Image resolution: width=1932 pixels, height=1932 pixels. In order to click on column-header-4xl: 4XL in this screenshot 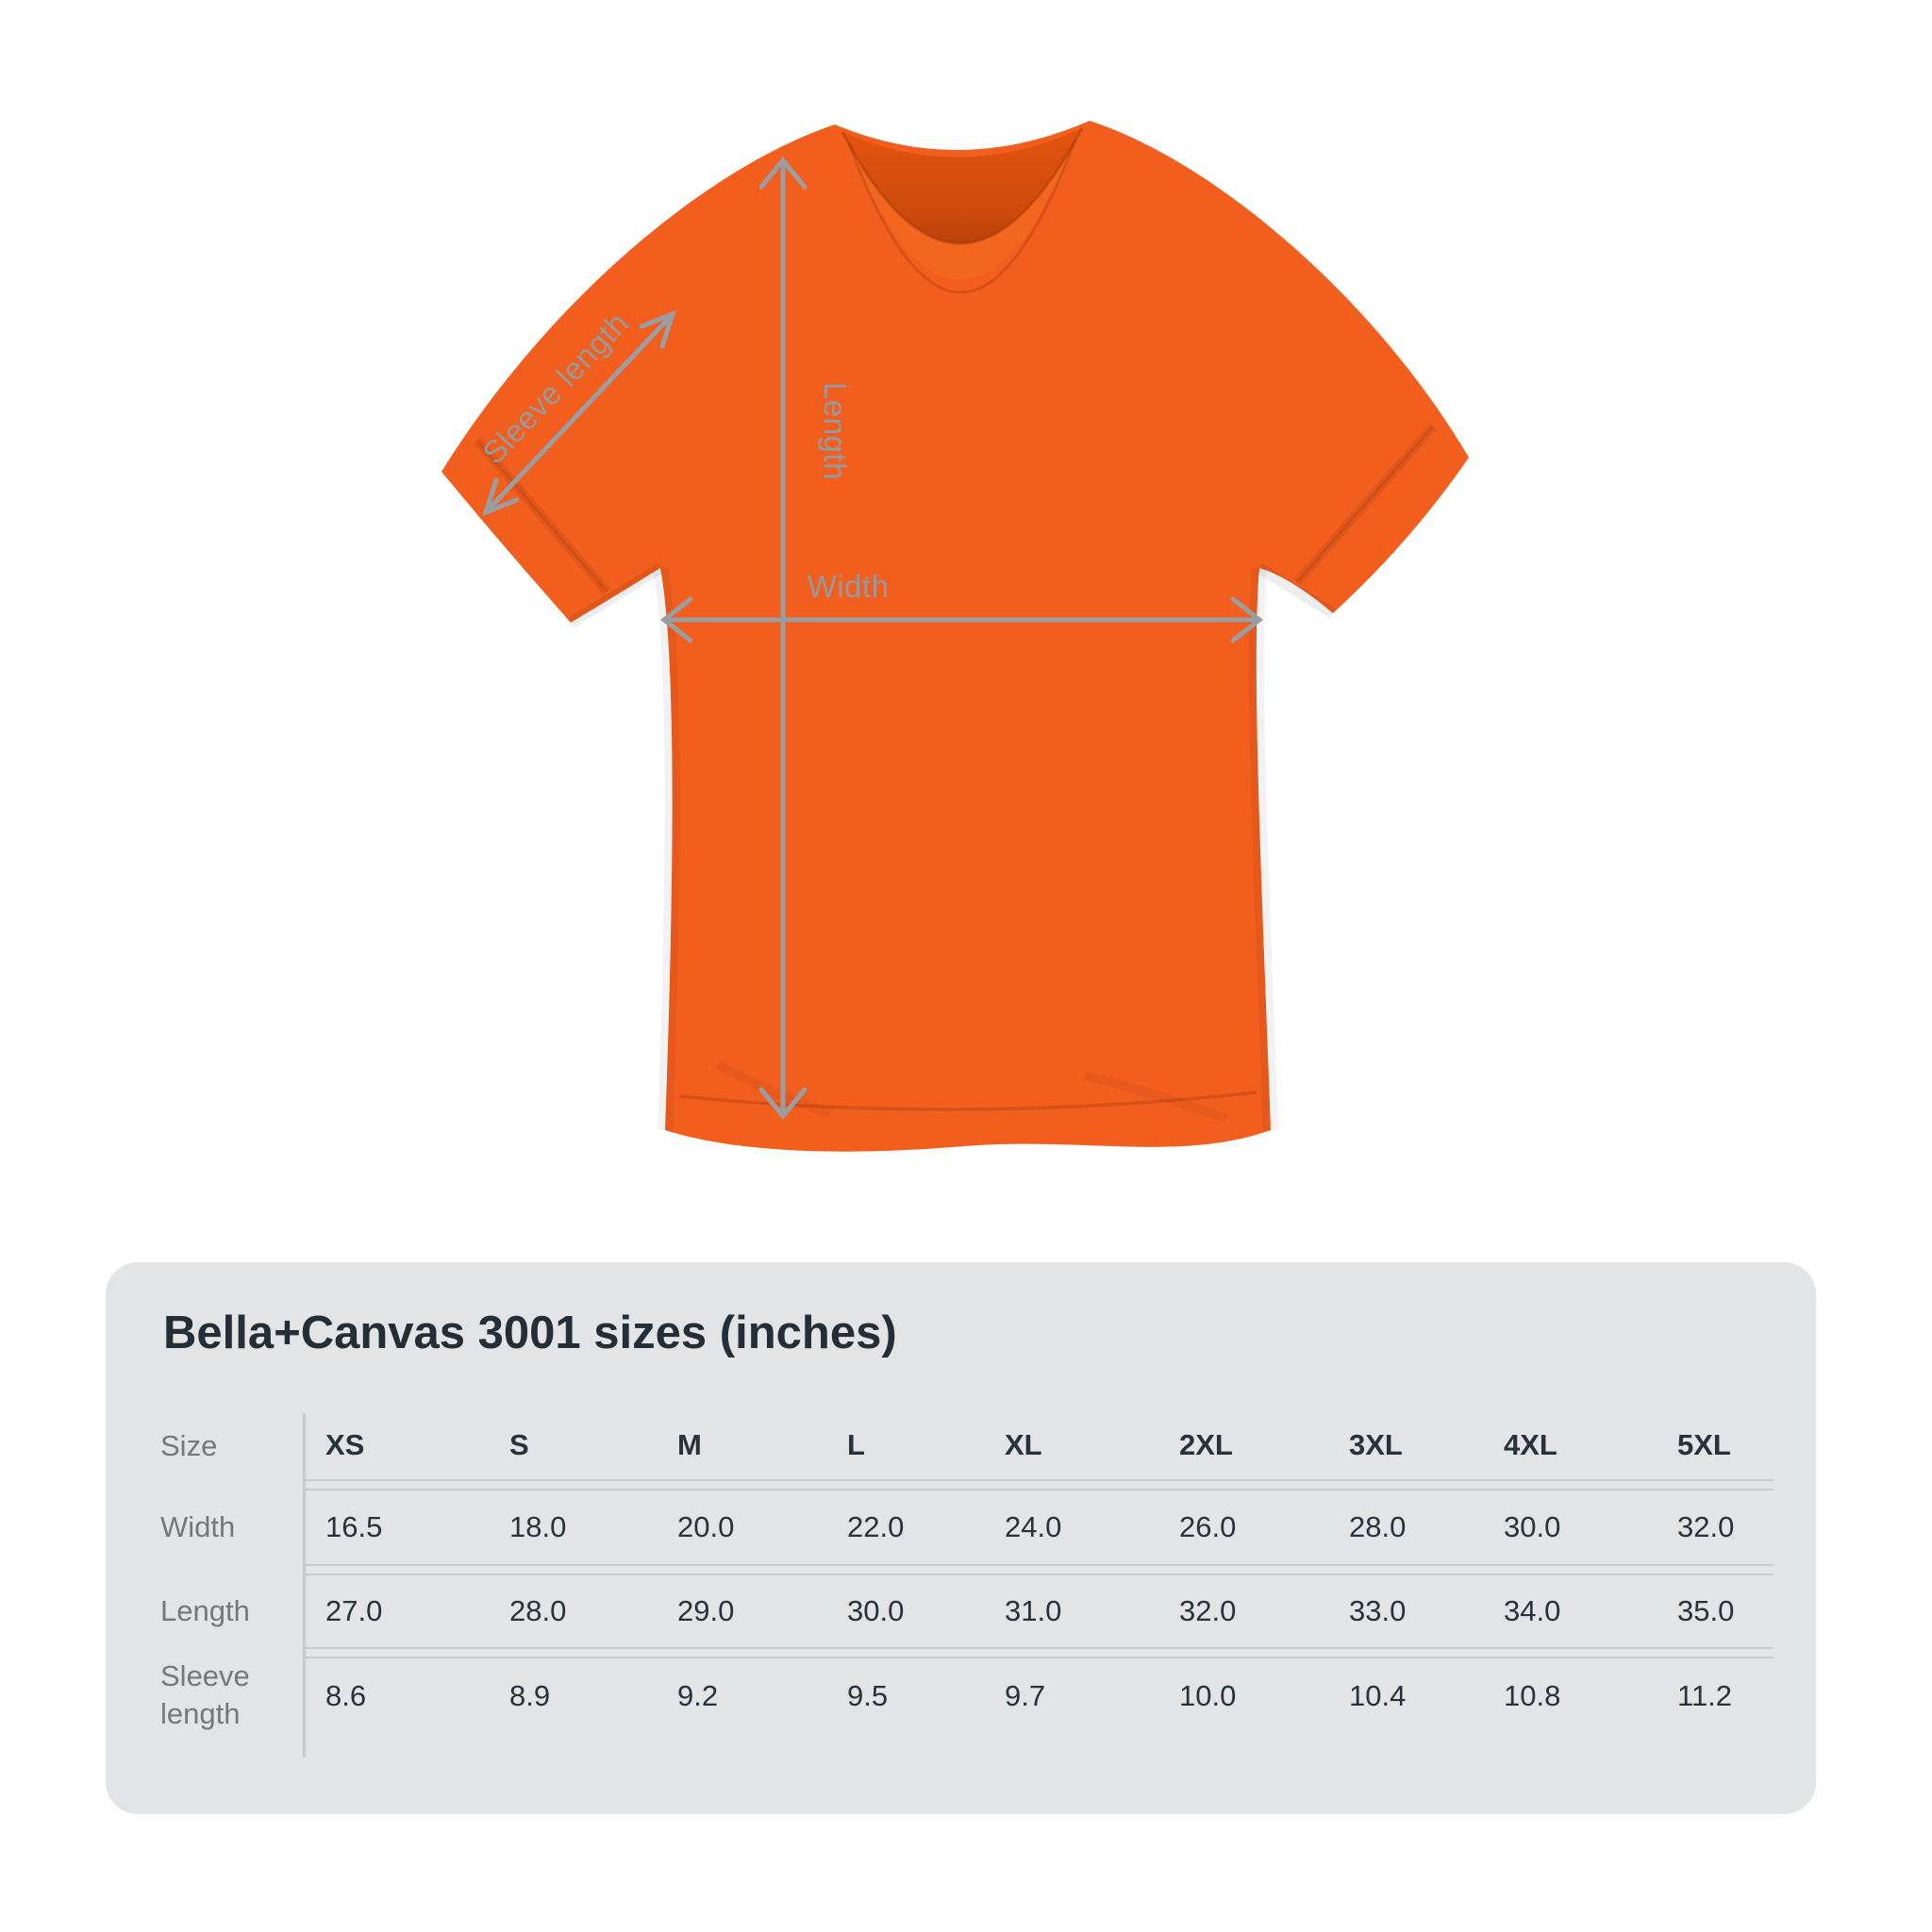, I will do `click(1570, 1446)`.